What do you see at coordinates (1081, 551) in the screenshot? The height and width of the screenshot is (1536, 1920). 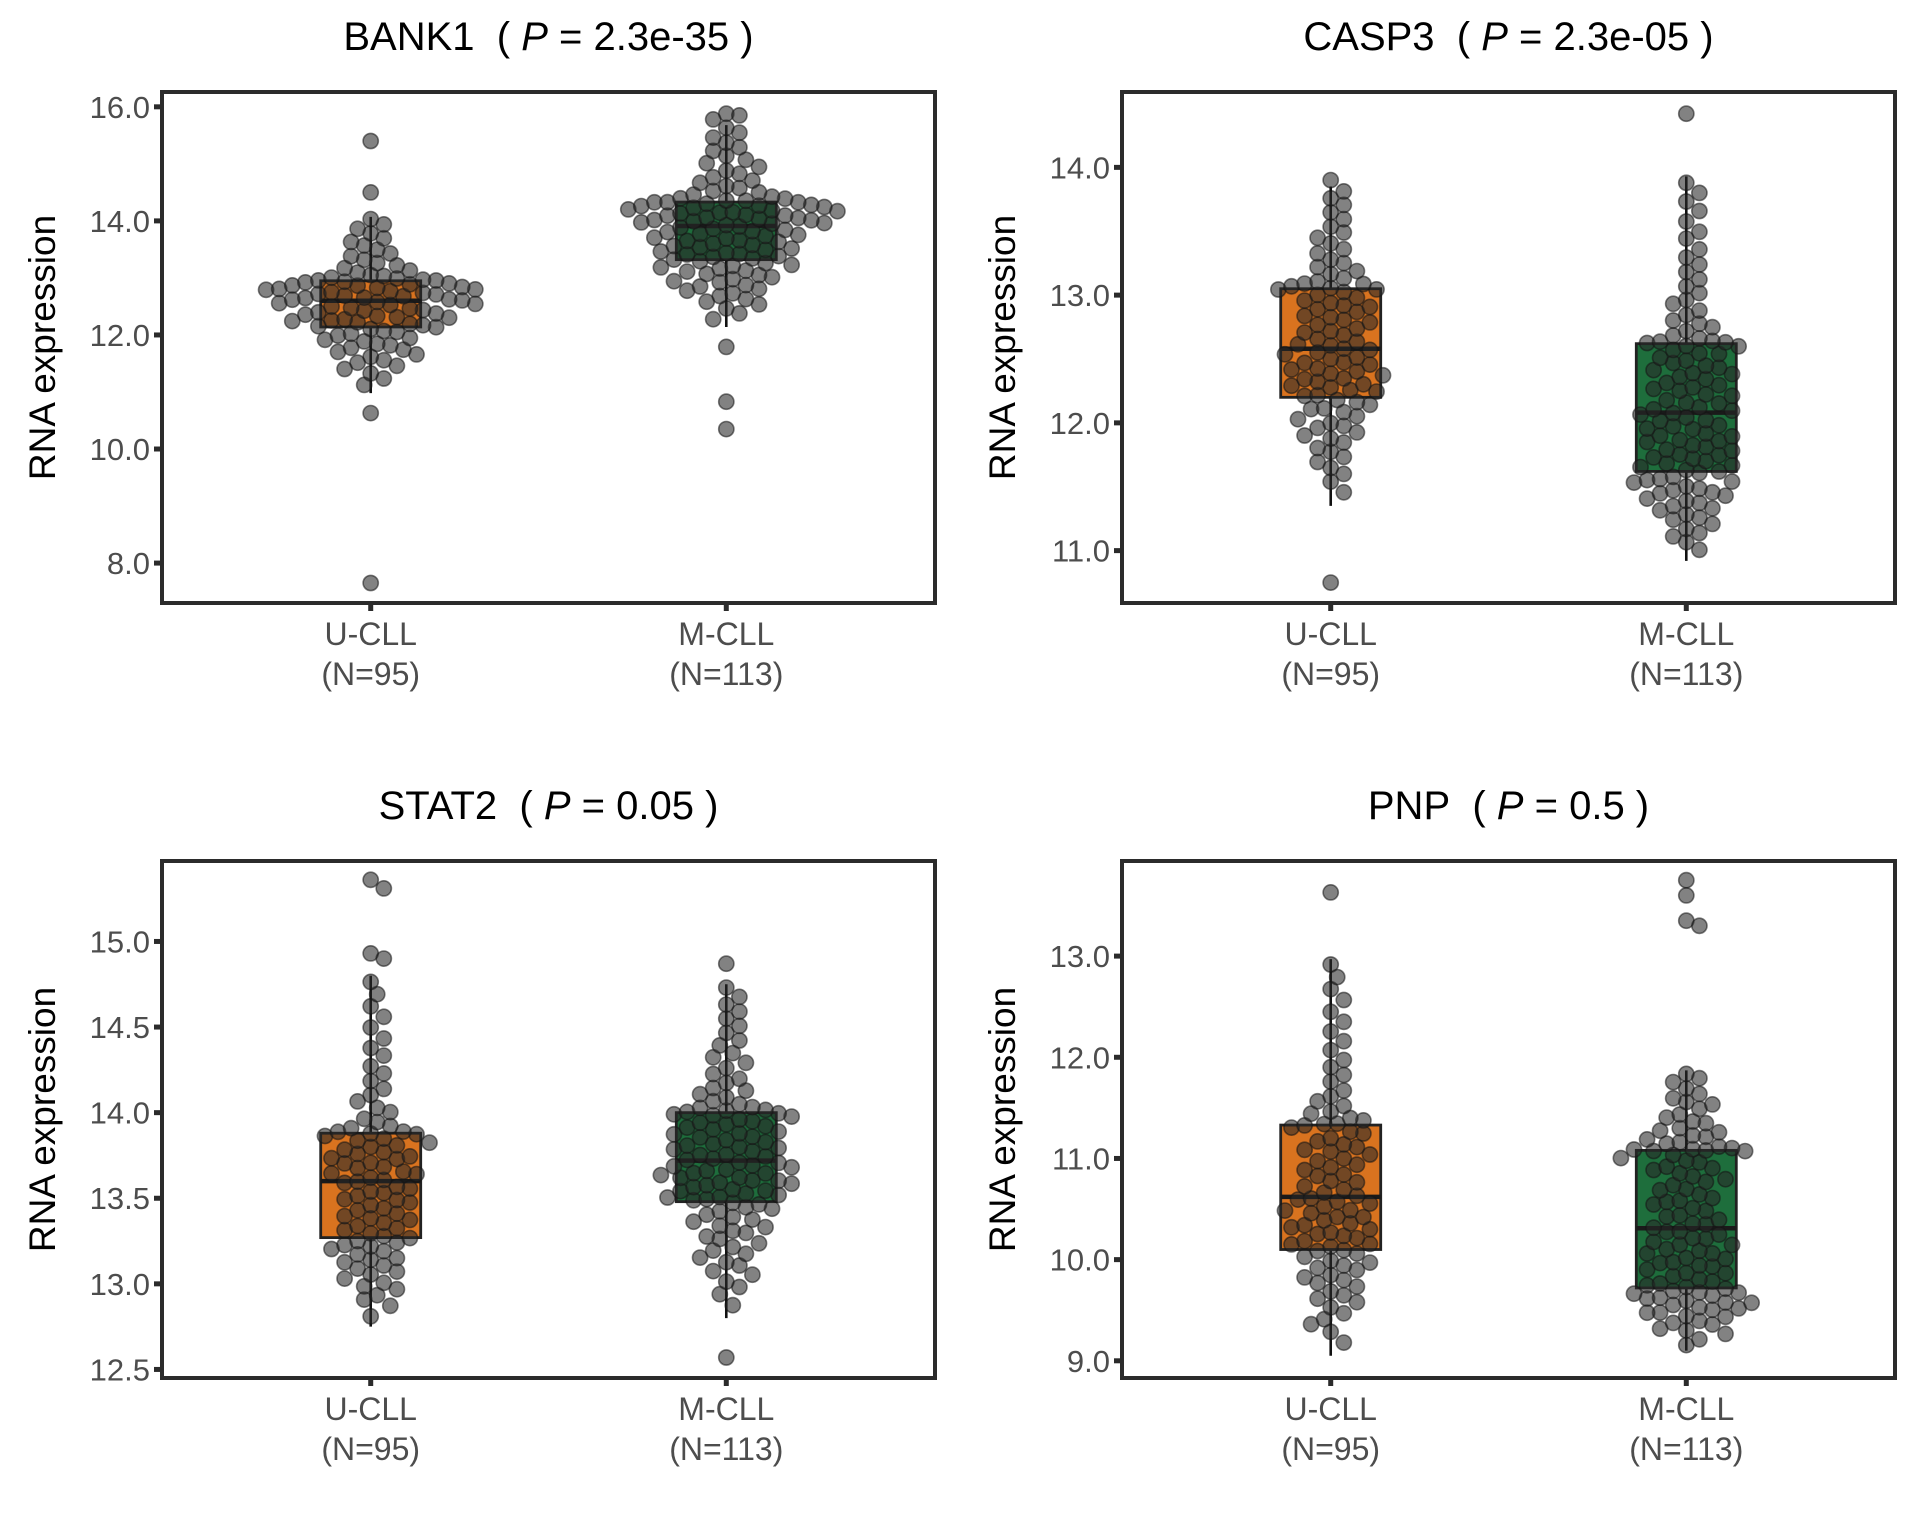 I see `y-tick-label: 11.0` at bounding box center [1081, 551].